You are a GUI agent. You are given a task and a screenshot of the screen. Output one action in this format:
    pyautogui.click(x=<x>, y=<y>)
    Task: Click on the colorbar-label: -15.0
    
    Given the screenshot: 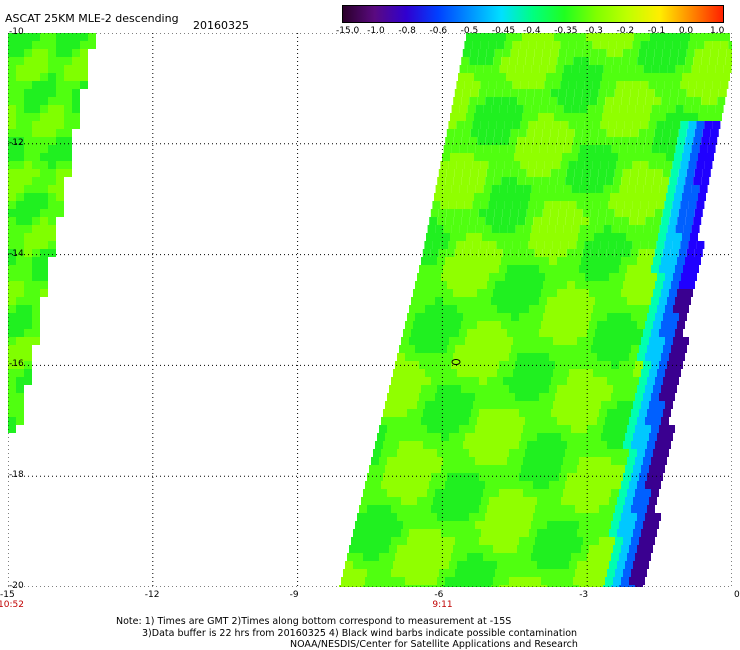 What is the action you would take?
    pyautogui.click(x=348, y=31)
    